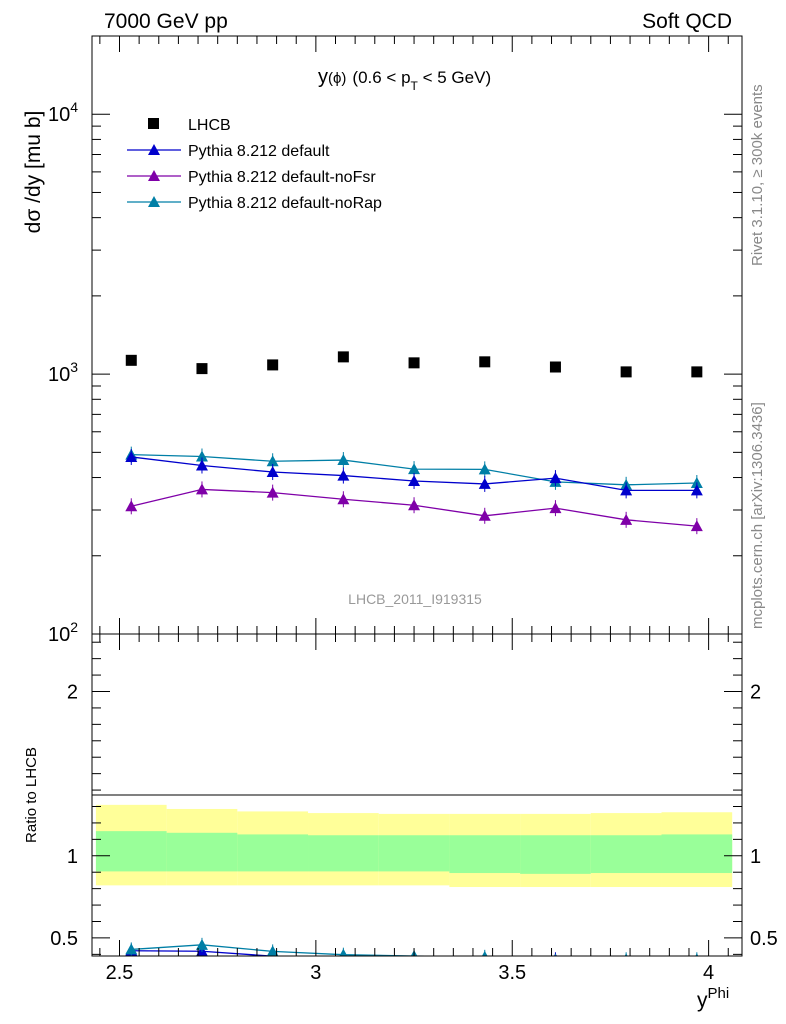 The image size is (786, 1024). Describe the element at coordinates (154, 149) in the screenshot. I see `legend-marker-default` at that location.